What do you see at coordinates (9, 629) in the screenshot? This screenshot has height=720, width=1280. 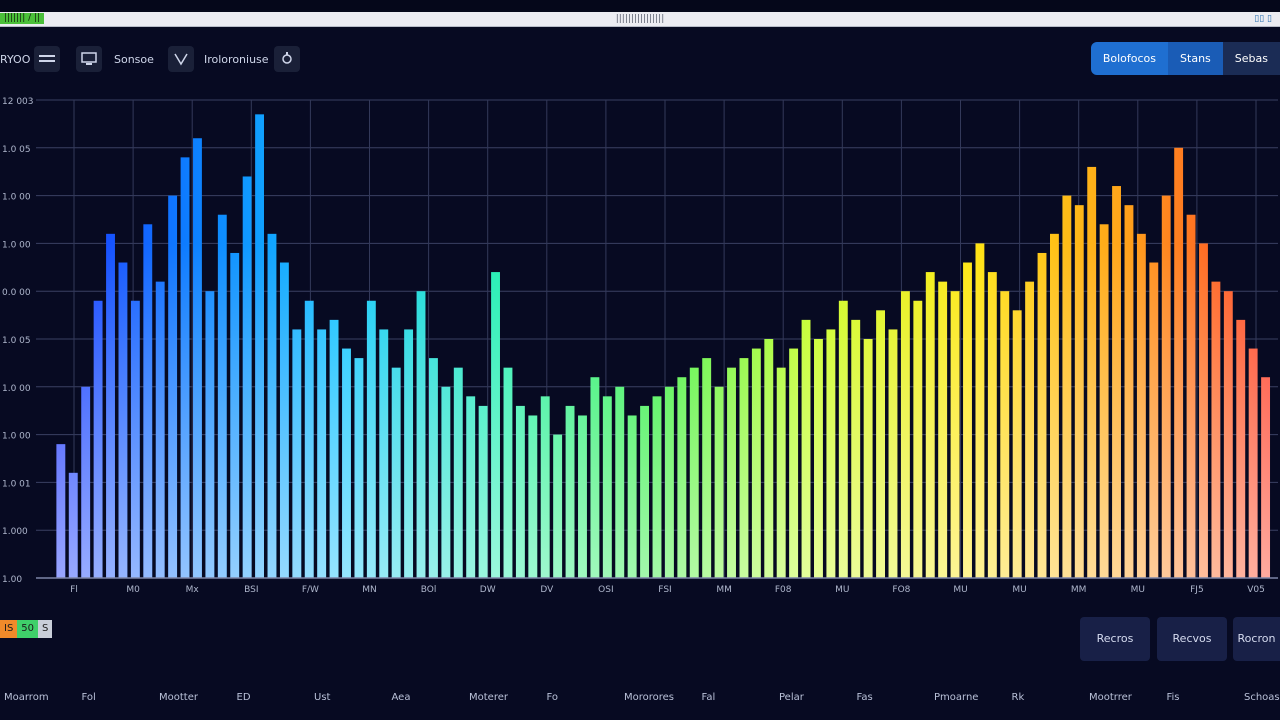 I see `legend-chip-orange: IS` at bounding box center [9, 629].